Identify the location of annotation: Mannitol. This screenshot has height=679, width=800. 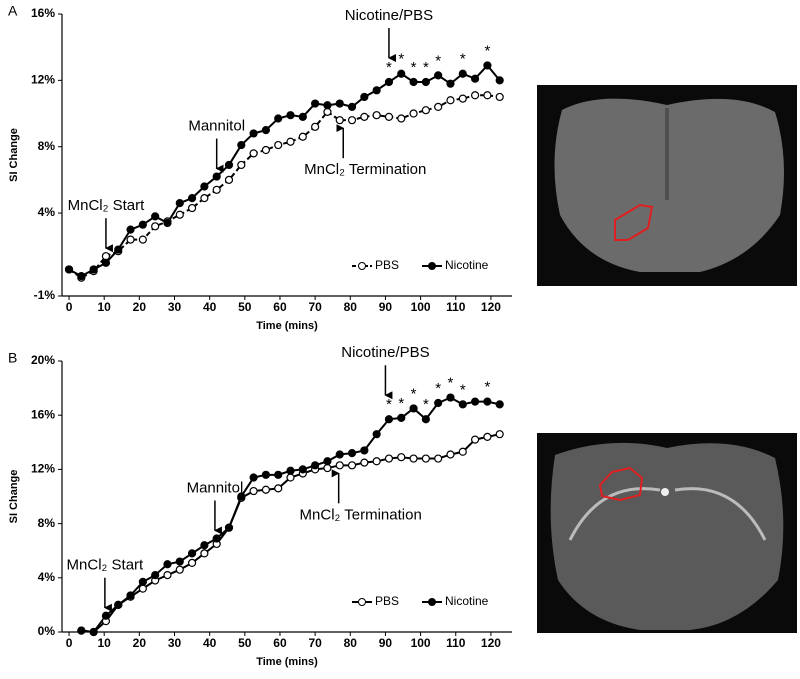
(215, 487).